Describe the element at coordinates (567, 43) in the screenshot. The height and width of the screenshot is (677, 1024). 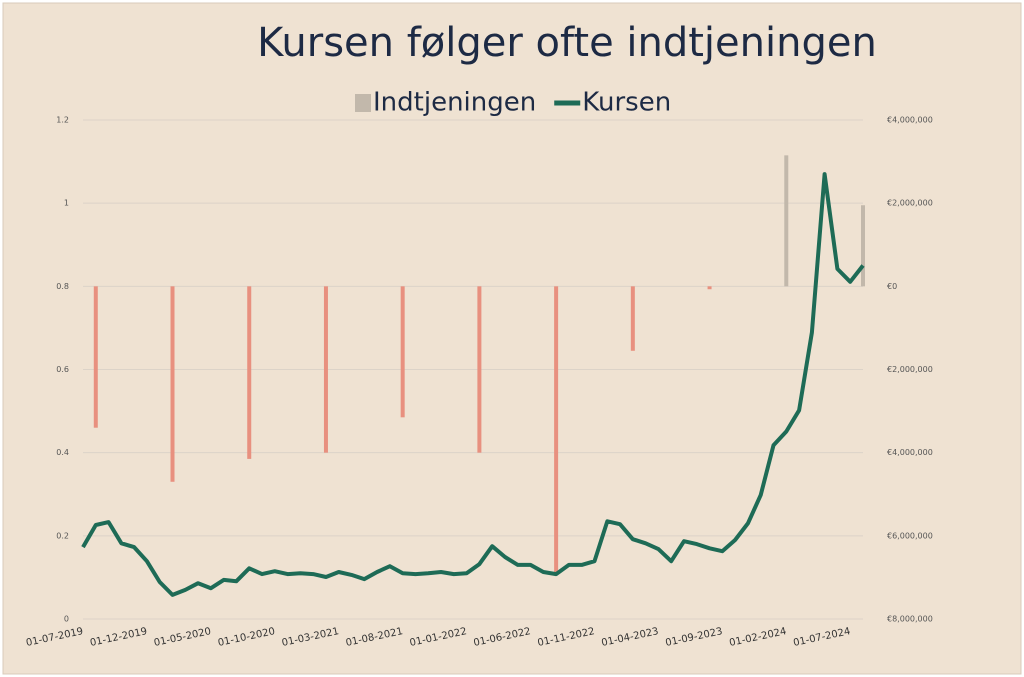
I see `chart-title: Kursen følger ofte indtjeningen` at that location.